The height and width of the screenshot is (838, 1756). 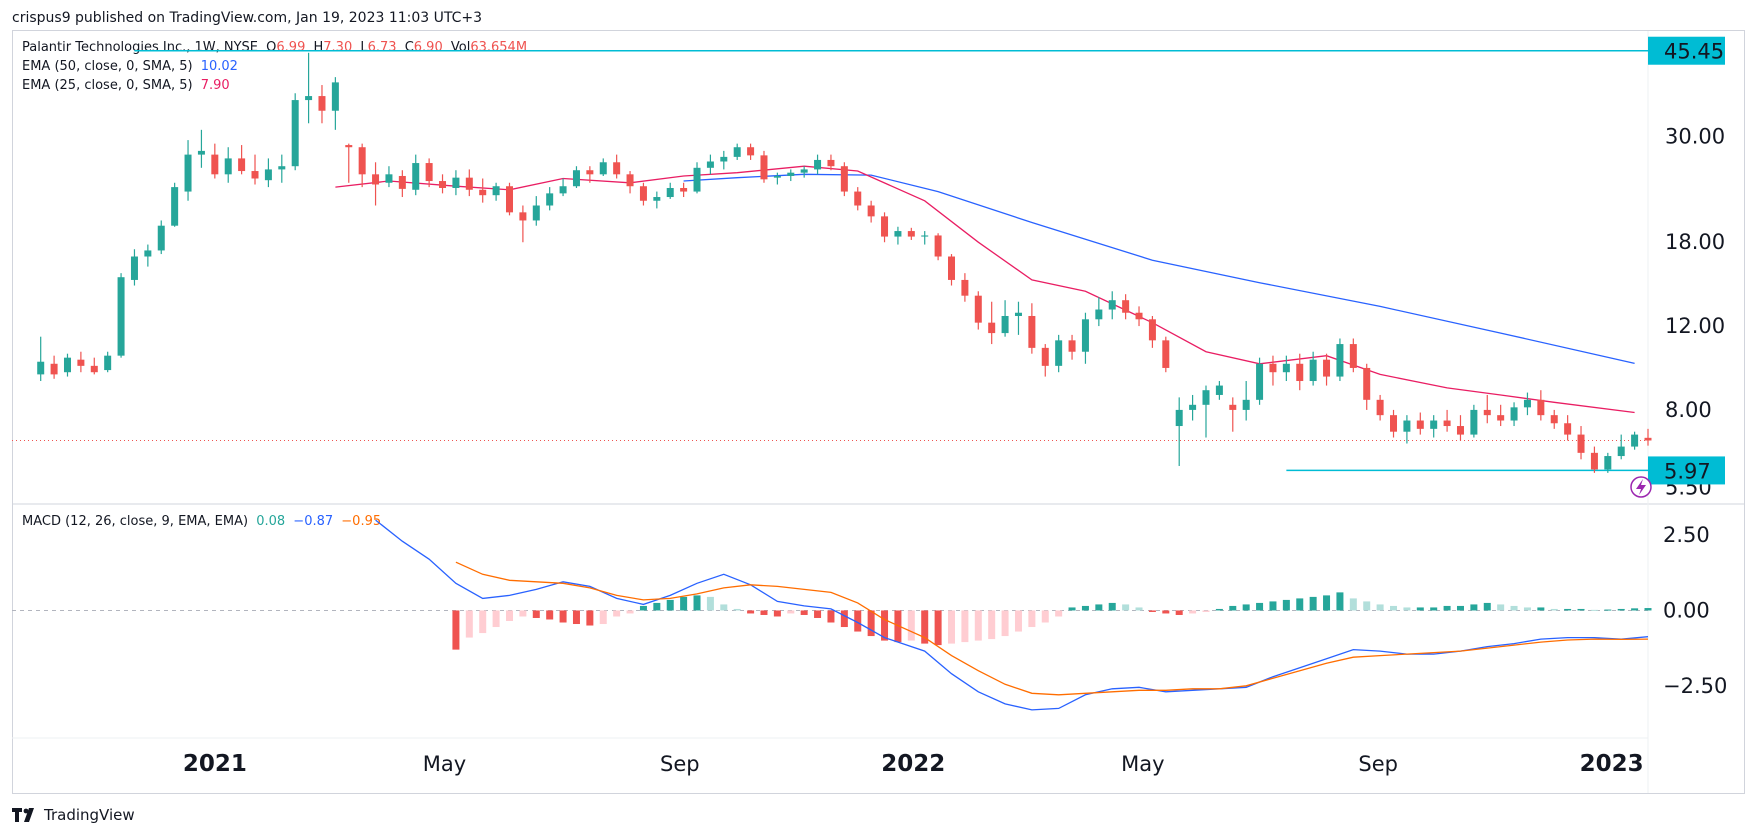 I want to click on ema50-legend: EMA (50, close, 0, SMA, 5) 10.02, so click(x=132, y=66).